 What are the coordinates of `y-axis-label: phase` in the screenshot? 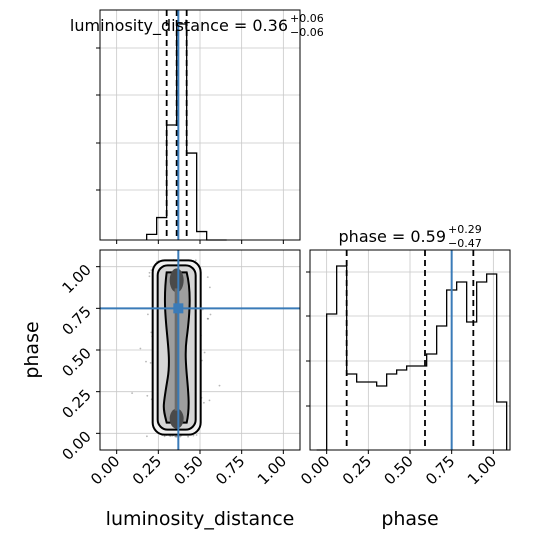 It's located at (32, 349).